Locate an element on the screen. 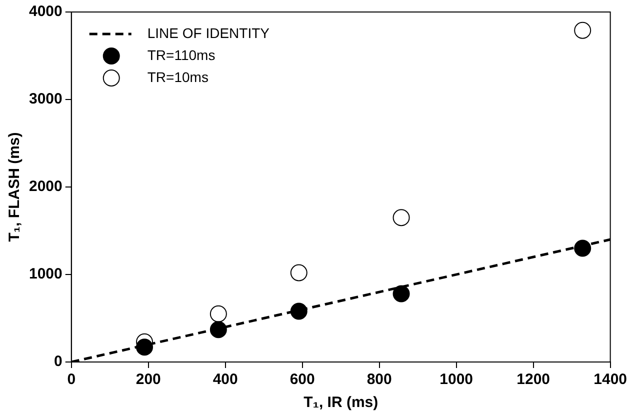 The width and height of the screenshot is (630, 414). legend-label: TR=110ms is located at coordinates (181, 54).